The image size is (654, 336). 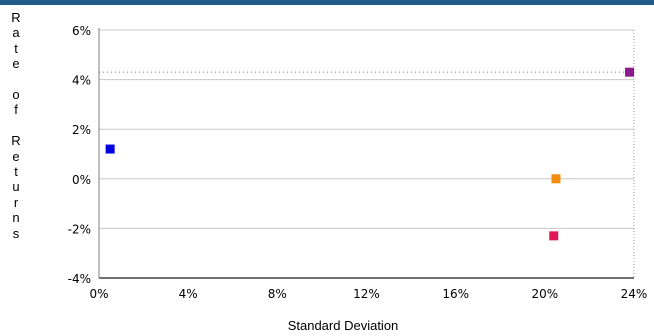 What do you see at coordinates (79, 279) in the screenshot?
I see `y-tick-label: -4%` at bounding box center [79, 279].